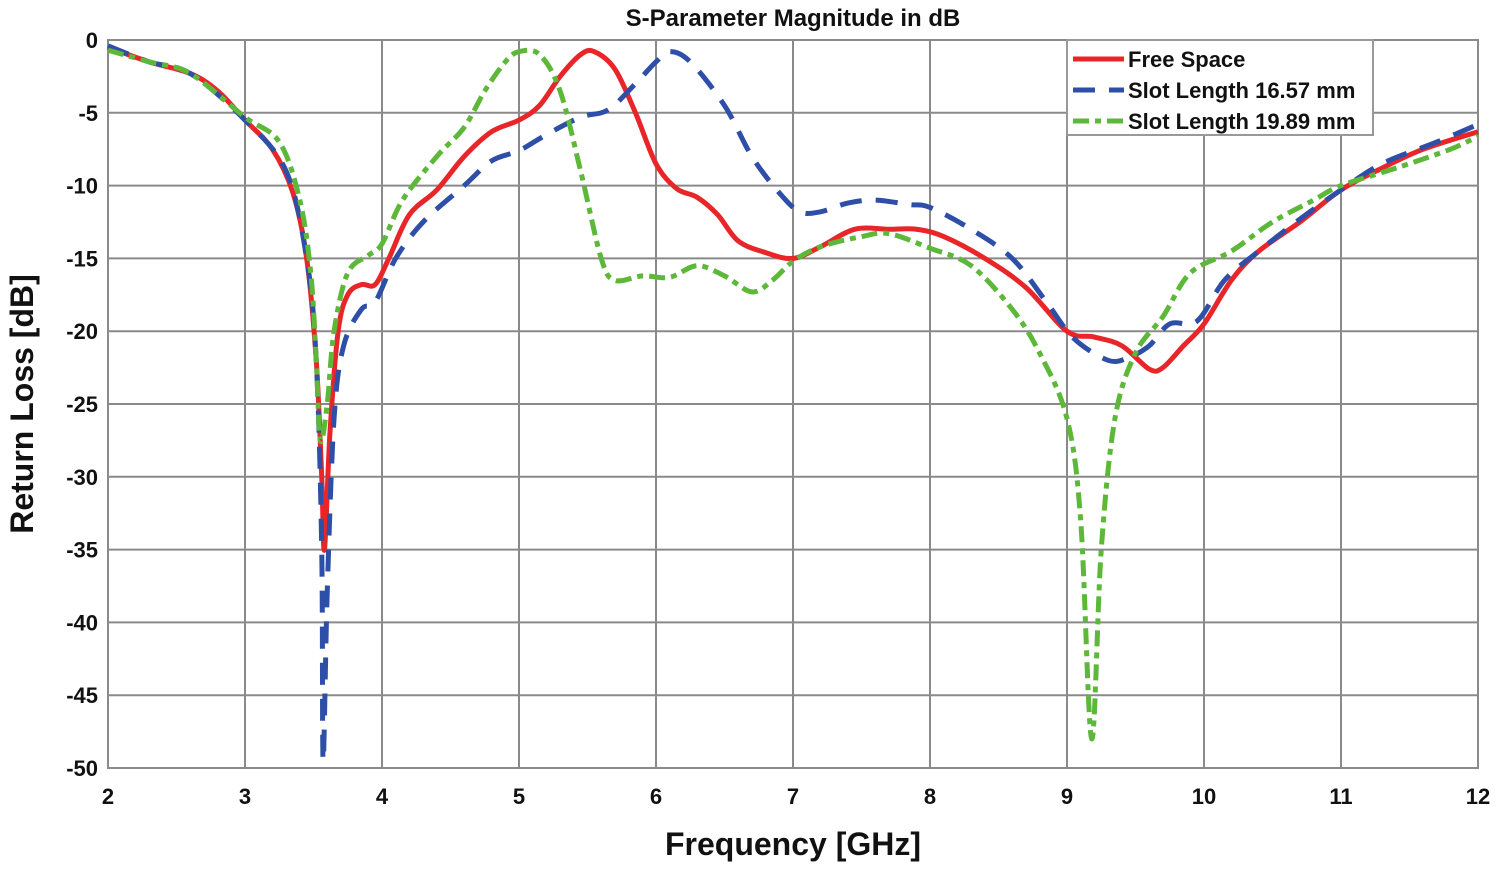 The image size is (1500, 874). What do you see at coordinates (1186, 59) in the screenshot?
I see `legend-label: Free Space` at bounding box center [1186, 59].